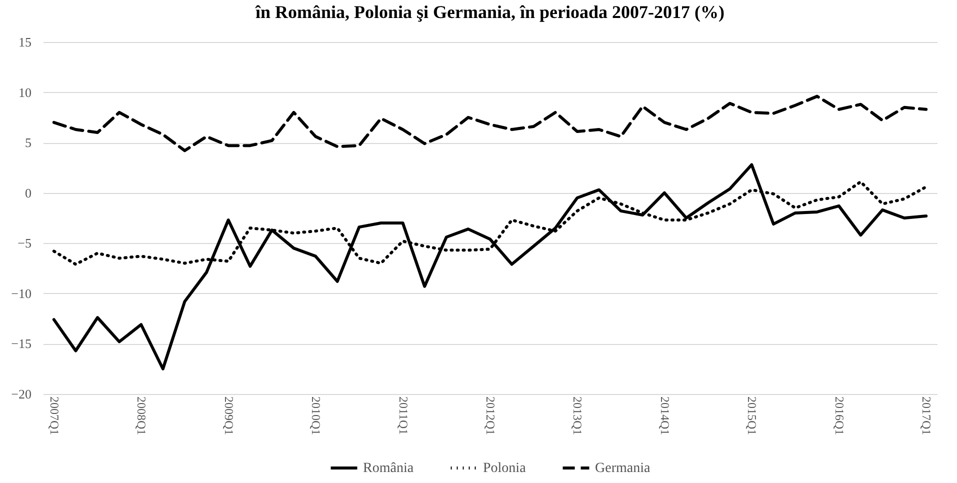  Describe the element at coordinates (491, 416) in the screenshot. I see `x-tick-label: 2012Q1` at that location.